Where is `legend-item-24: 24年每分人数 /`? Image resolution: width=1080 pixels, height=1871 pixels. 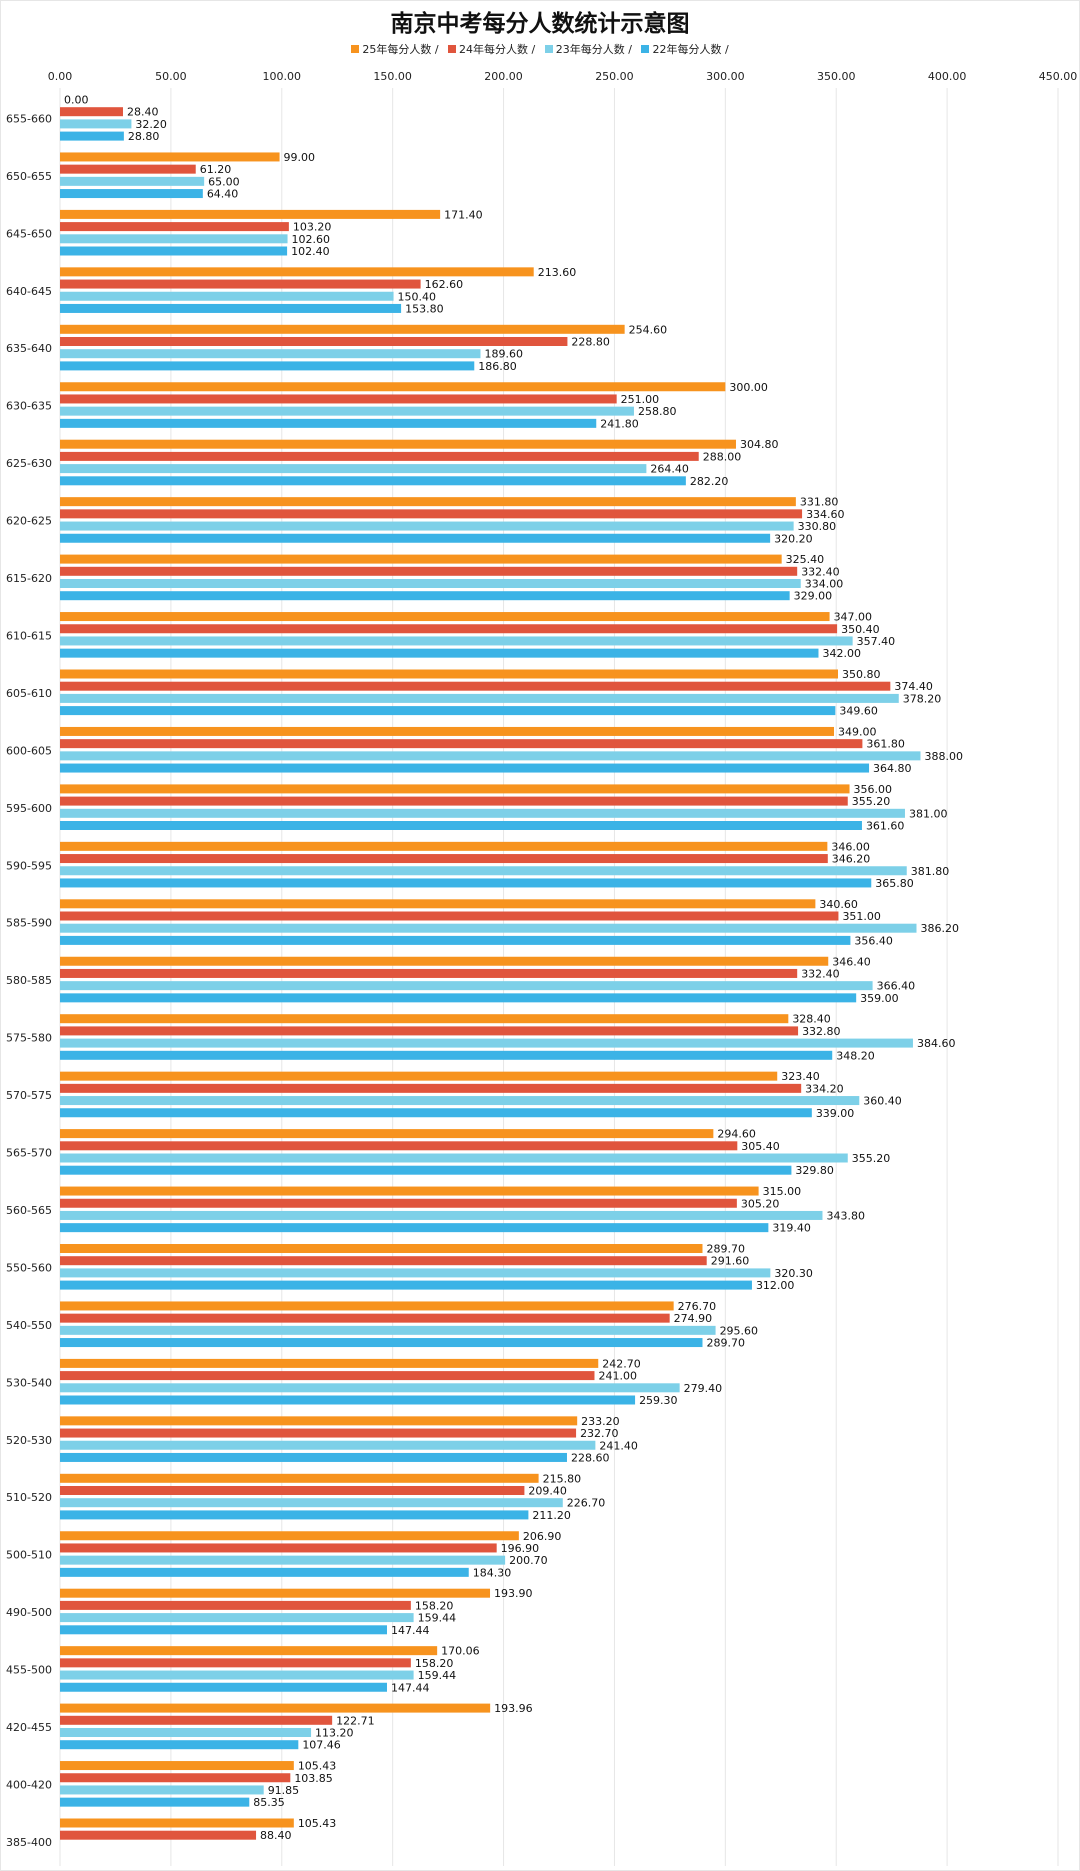 legend-item-24: 24年每分人数 / is located at coordinates (491, 49).